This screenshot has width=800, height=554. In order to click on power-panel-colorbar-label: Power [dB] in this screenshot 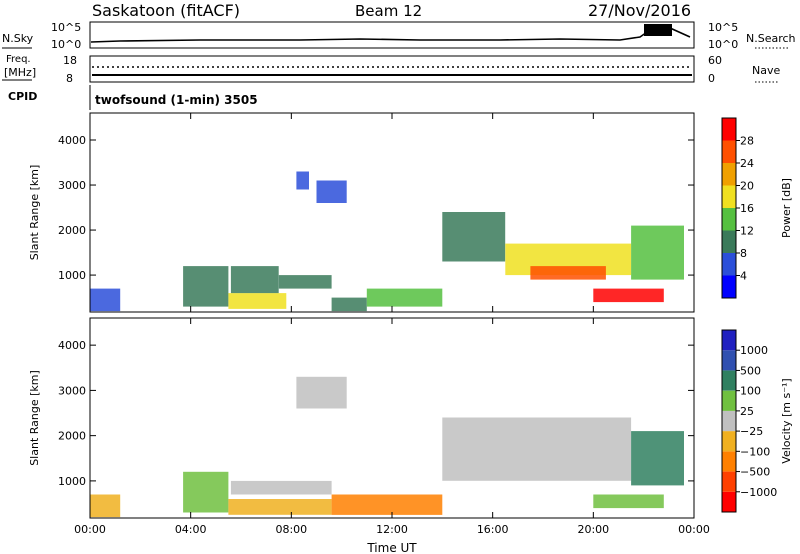, I will do `click(786, 208)`.